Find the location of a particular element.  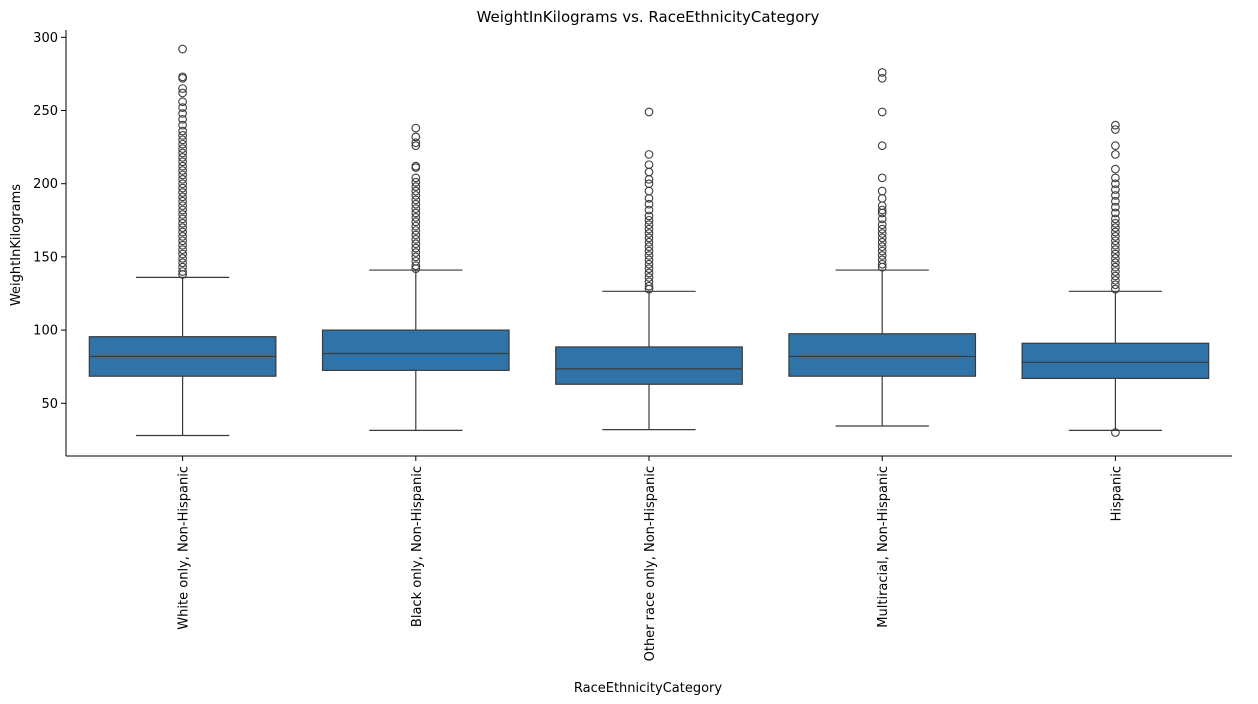

y-axis-ticks: 50 100 150 200 250 300 is located at coordinates (49, 221).